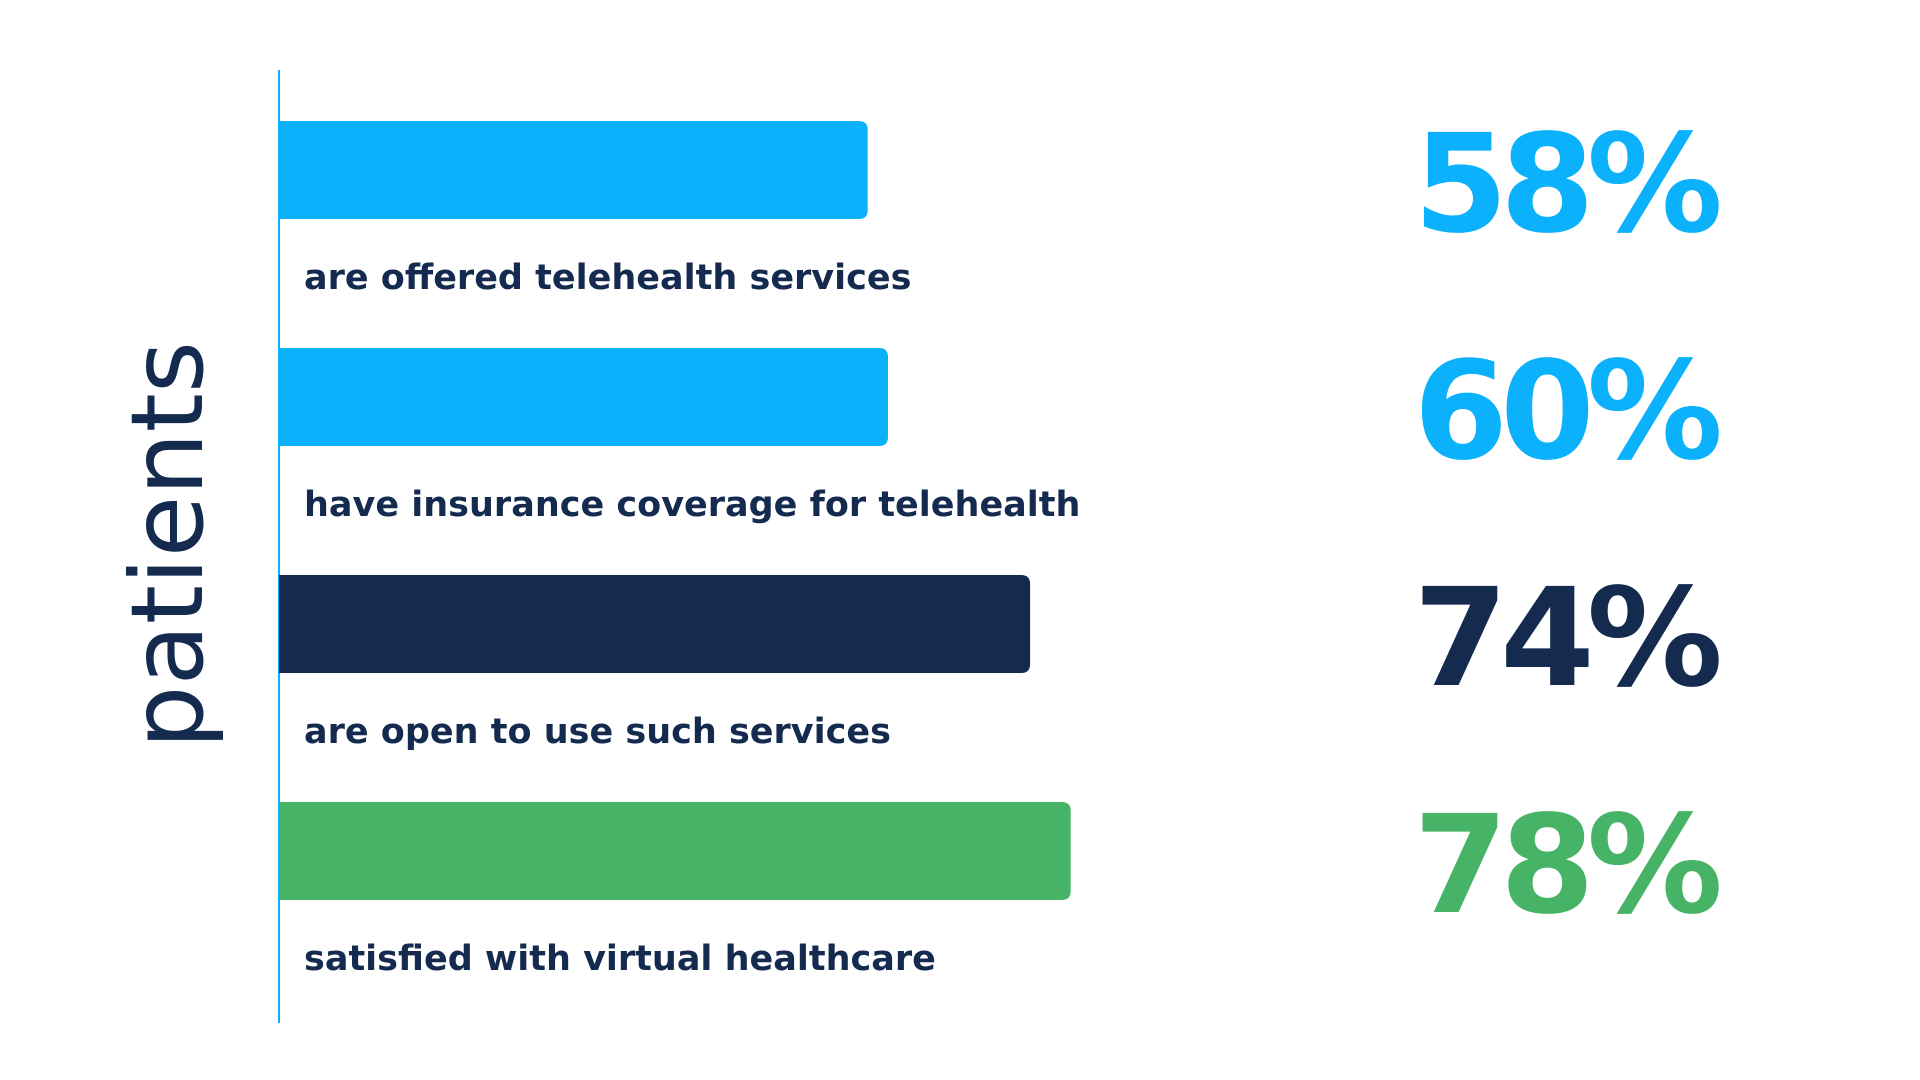  I want to click on value-label: 78%, so click(1565, 866).